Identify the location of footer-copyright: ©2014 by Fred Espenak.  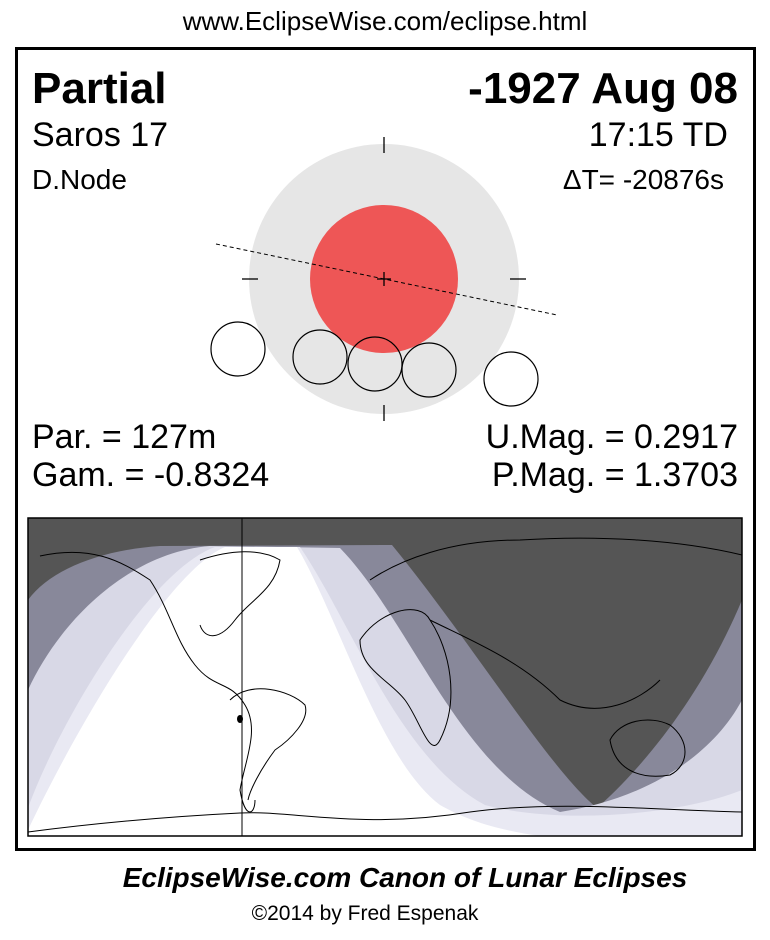
(365, 913).